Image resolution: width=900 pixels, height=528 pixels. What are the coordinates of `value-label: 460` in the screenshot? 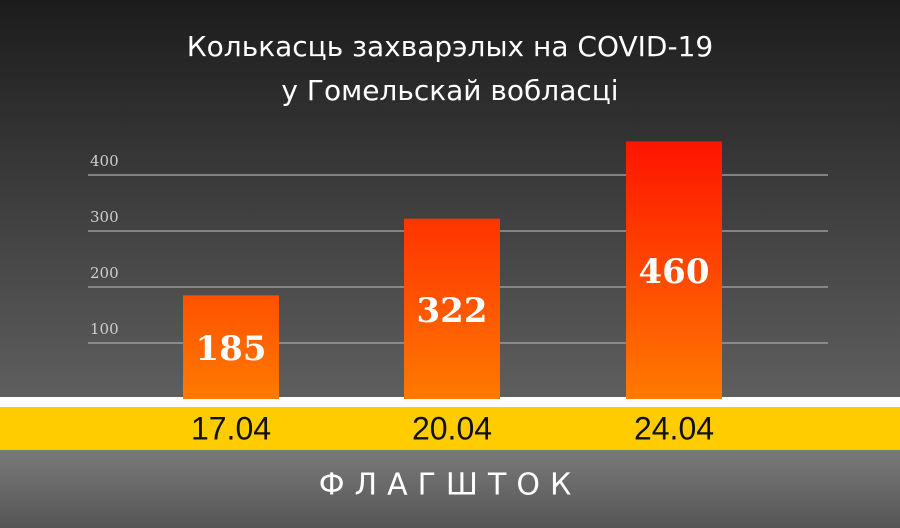 It's located at (674, 272).